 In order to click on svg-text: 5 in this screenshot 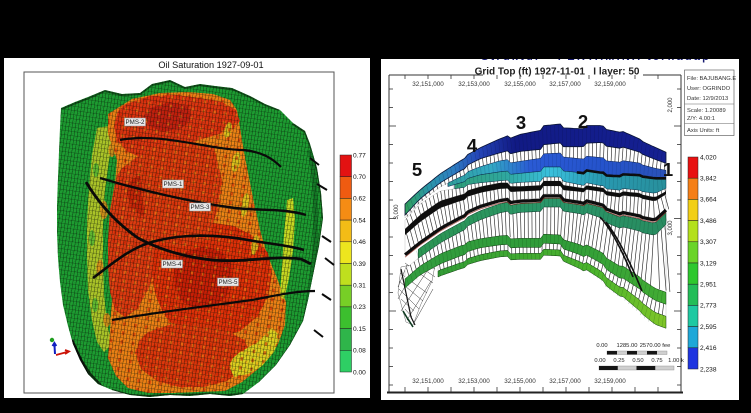, I will do `click(417, 169)`.